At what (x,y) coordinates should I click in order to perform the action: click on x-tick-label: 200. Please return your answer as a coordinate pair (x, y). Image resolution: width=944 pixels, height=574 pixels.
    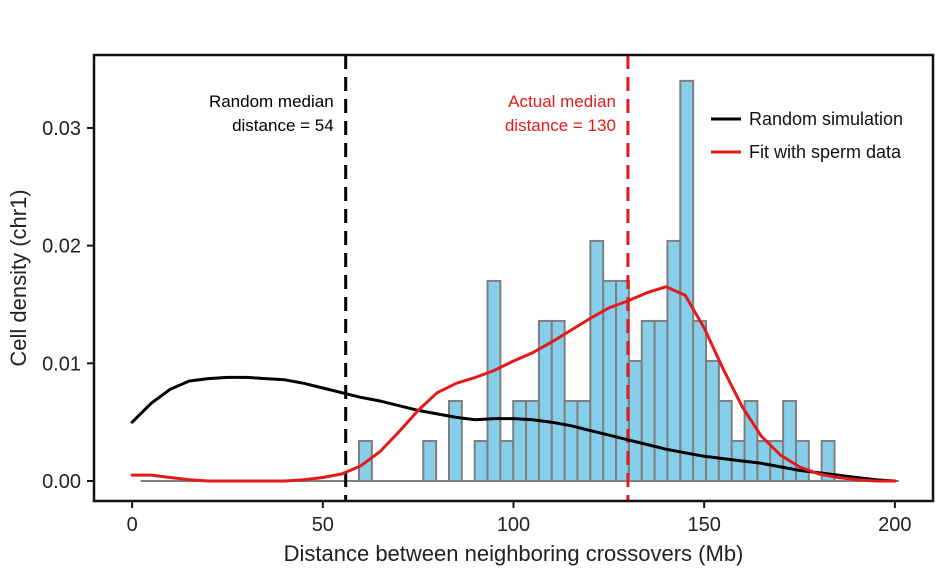
    Looking at the image, I should click on (894, 525).